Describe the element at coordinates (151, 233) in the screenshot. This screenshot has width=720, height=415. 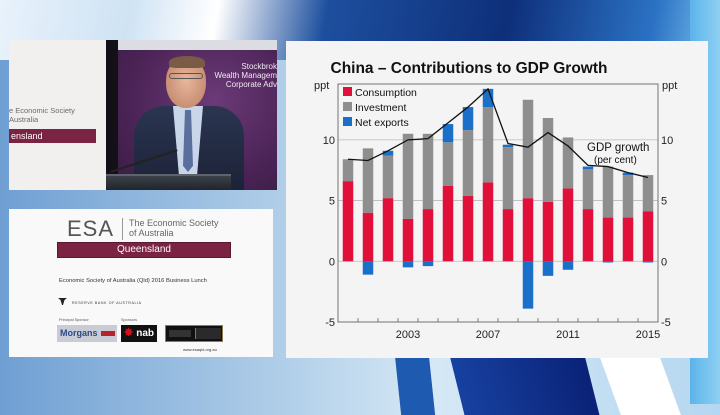
I see `org-name-line2: of Australia` at that location.